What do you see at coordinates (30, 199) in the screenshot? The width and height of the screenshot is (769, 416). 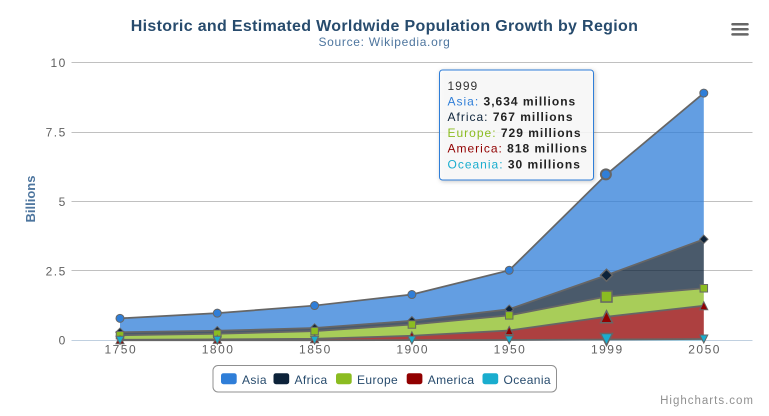 I see `svg-text: Billions` at bounding box center [30, 199].